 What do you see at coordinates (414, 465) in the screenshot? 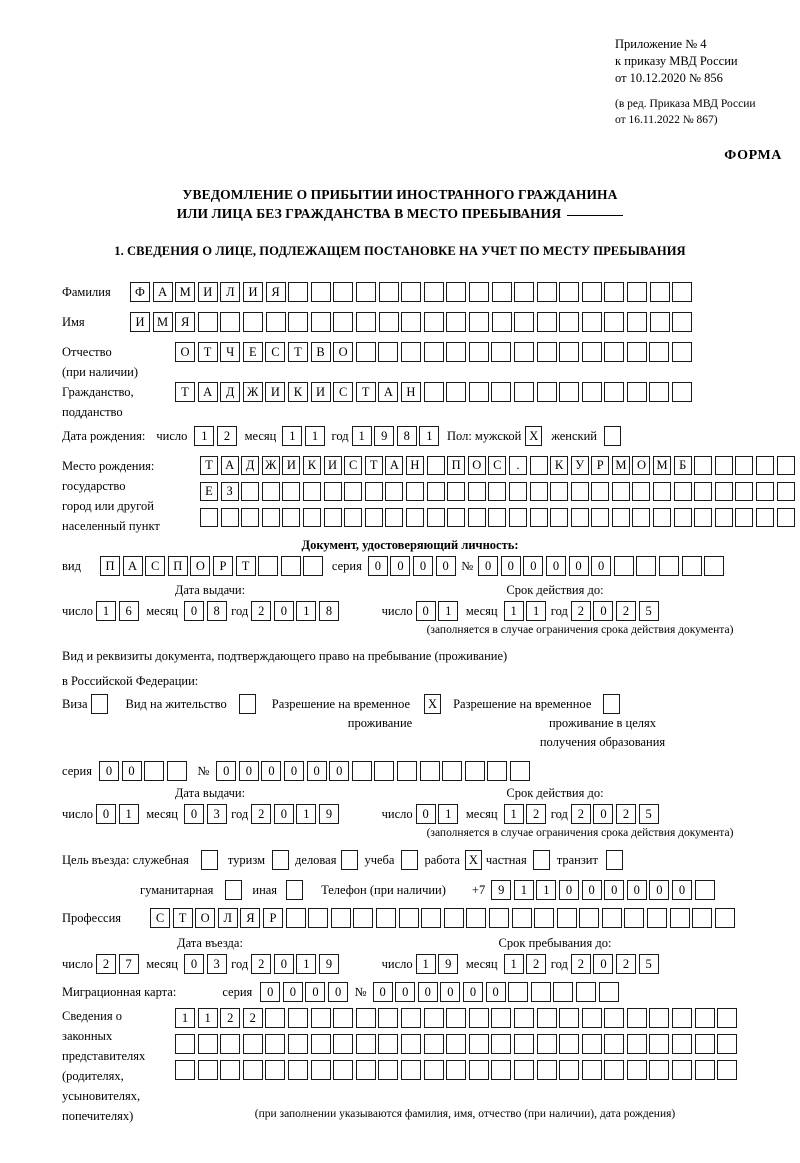
I see `char-cell: Н` at bounding box center [414, 465].